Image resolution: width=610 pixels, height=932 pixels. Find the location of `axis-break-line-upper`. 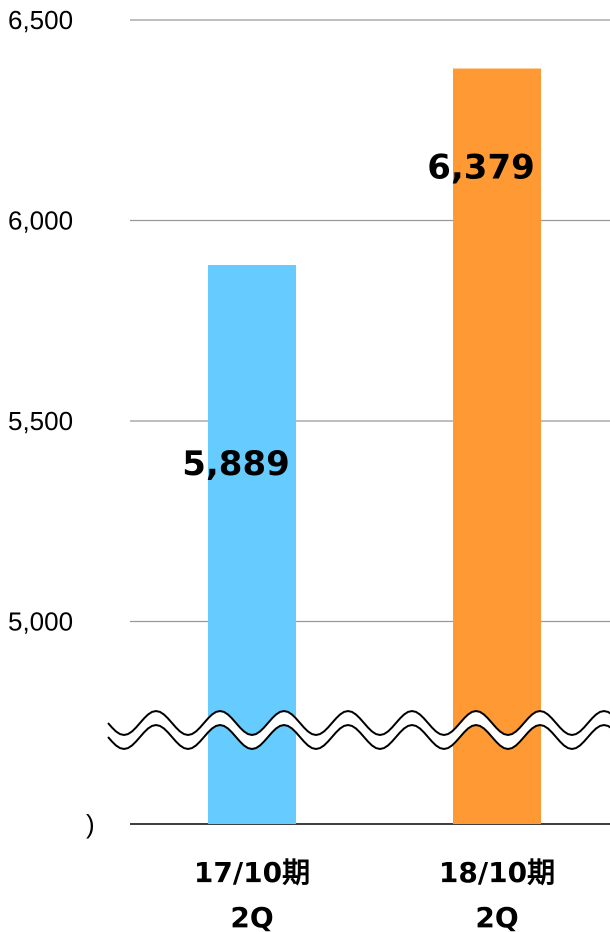

axis-break-line-upper is located at coordinates (358, 723).